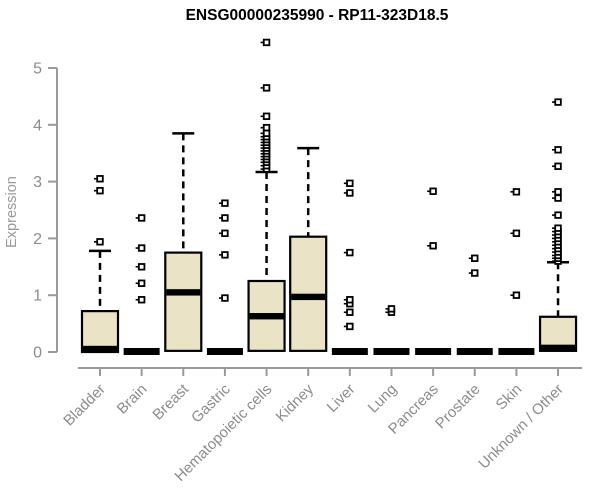 This screenshot has width=600, height=500. I want to click on box, so click(183, 301).